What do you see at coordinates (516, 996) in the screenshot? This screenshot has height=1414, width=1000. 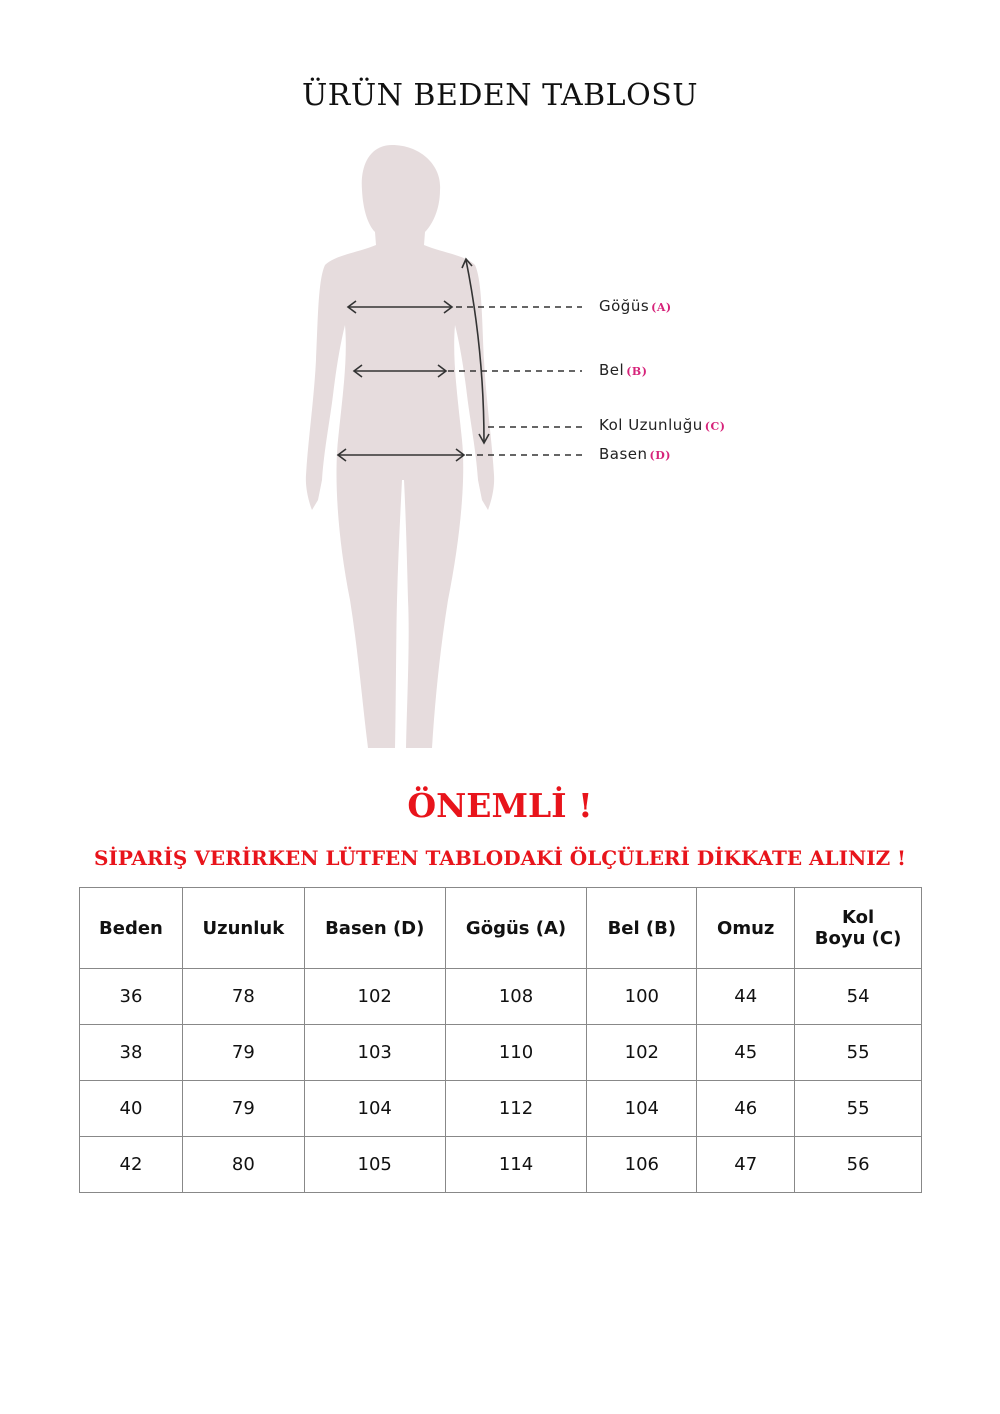 I see `table-cell: 108` at bounding box center [516, 996].